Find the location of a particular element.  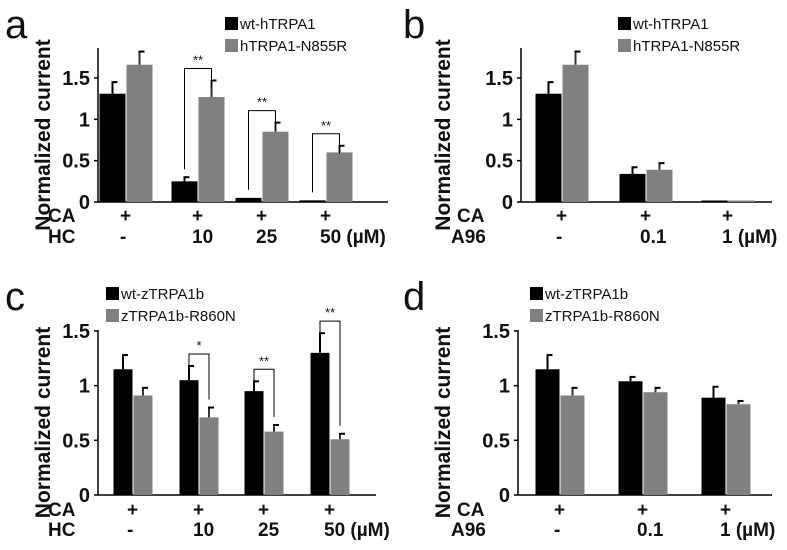

panel-label-c: c is located at coordinates (15, 297).